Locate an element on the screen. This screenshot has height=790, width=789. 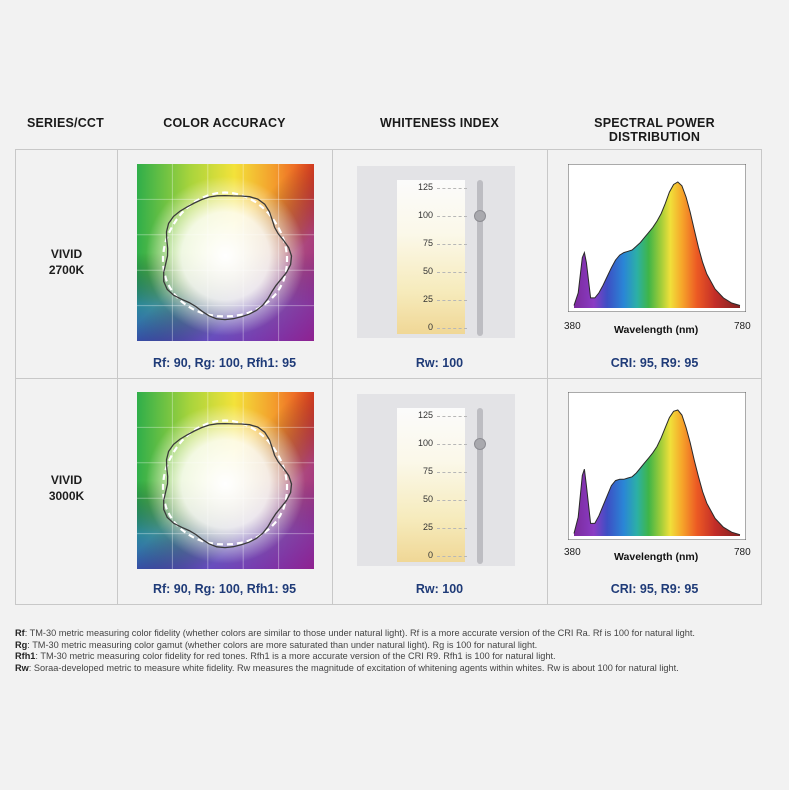
series-label: VIVID 3000K is located at coordinates (66, 488).